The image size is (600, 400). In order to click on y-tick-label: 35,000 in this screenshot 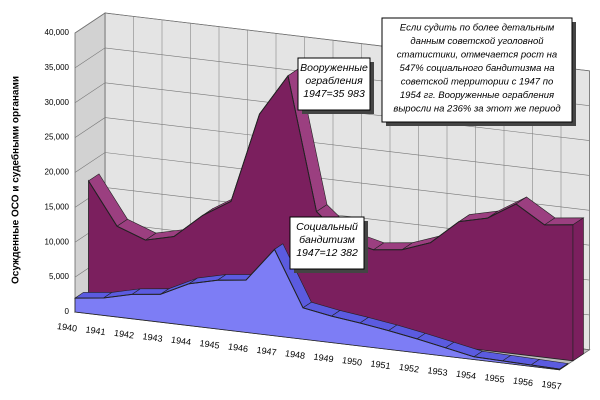, I will do `click(57, 67)`.